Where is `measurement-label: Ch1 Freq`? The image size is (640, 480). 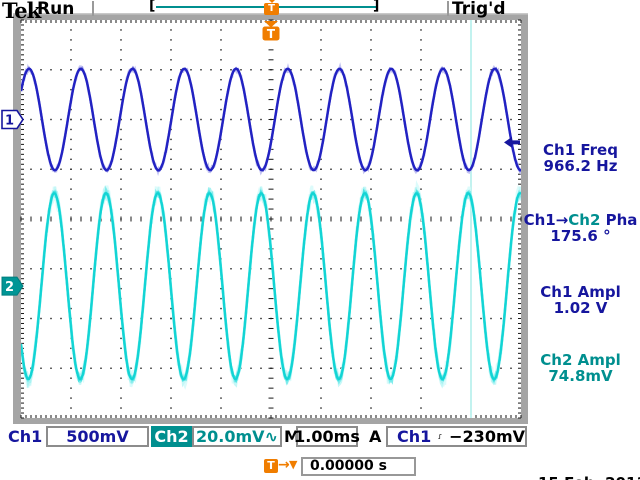
measurement-label: Ch1 Freq is located at coordinates (580, 150).